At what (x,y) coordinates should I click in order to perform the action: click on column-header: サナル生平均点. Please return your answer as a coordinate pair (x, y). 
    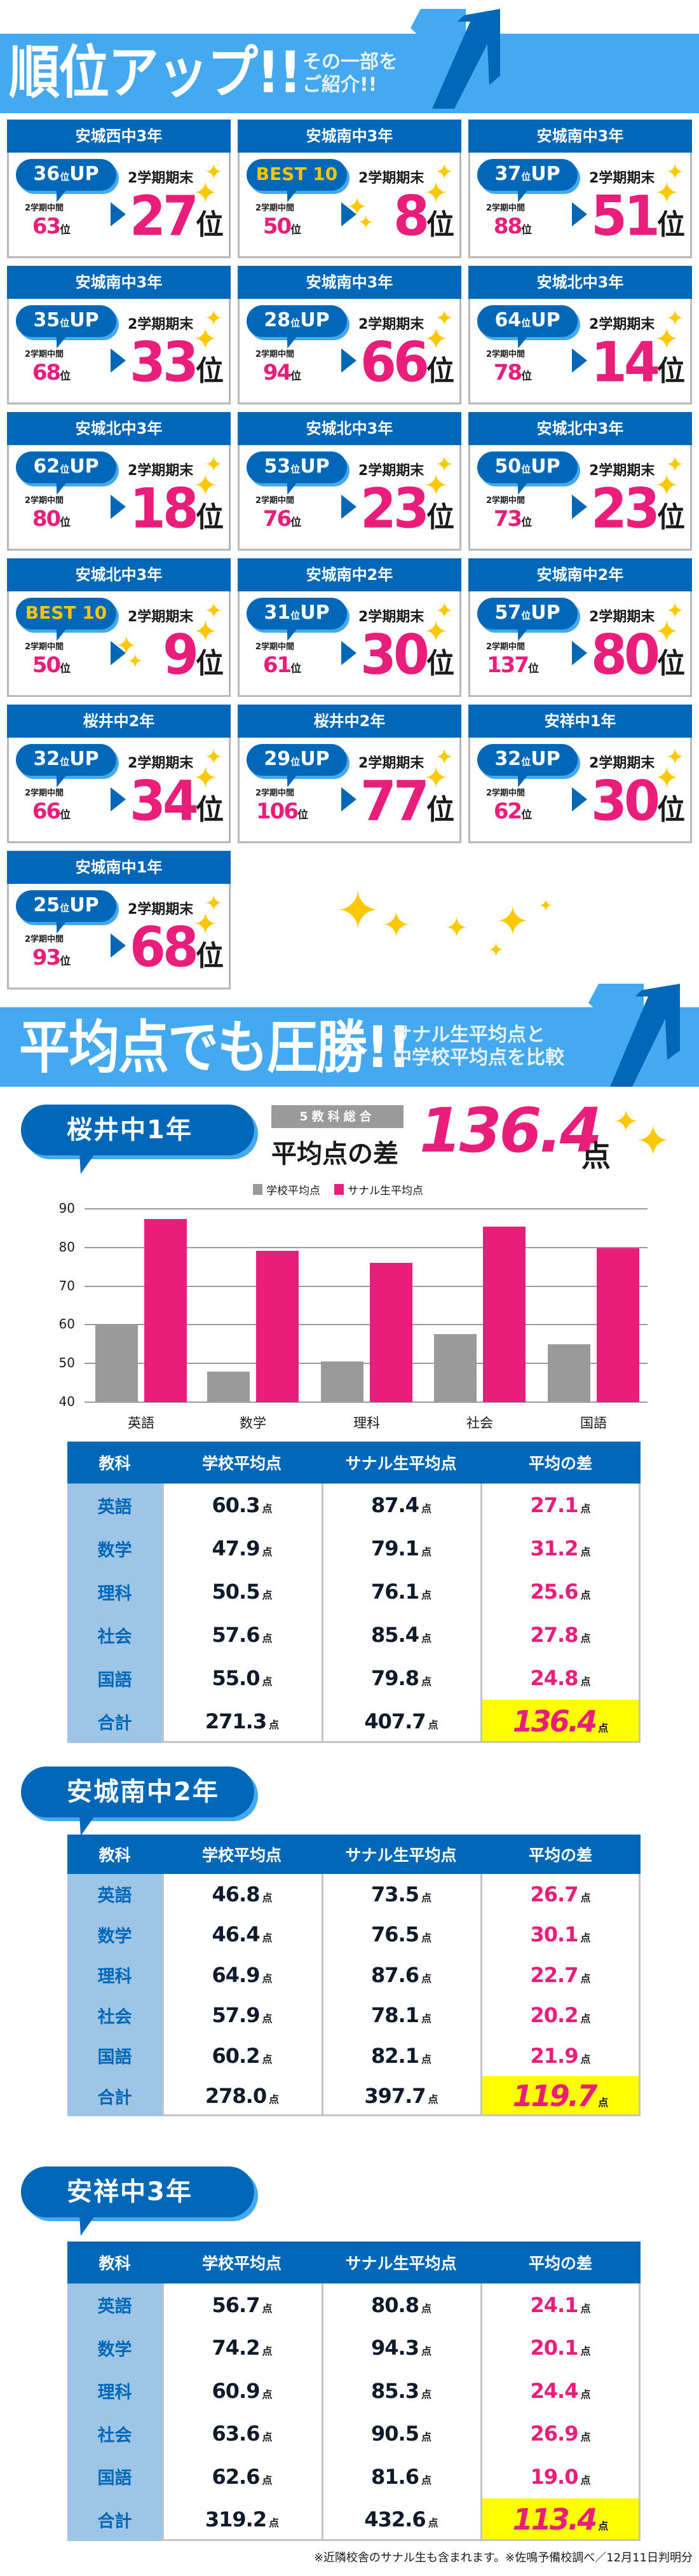
    Looking at the image, I should click on (401, 1464).